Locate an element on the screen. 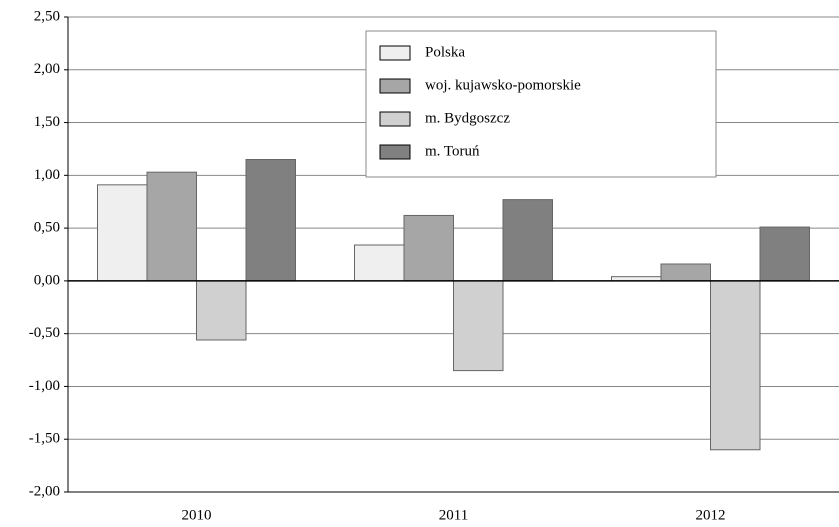 This screenshot has width=839, height=527. x-tick-label: 2012 is located at coordinates (711, 515).